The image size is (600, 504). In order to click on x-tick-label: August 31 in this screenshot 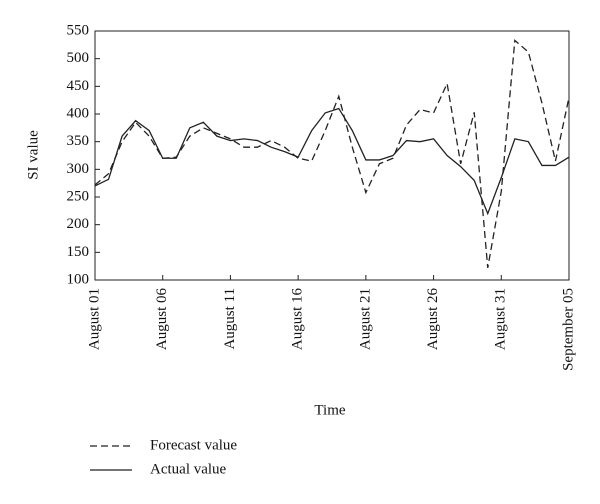, I will do `click(501, 319)`.